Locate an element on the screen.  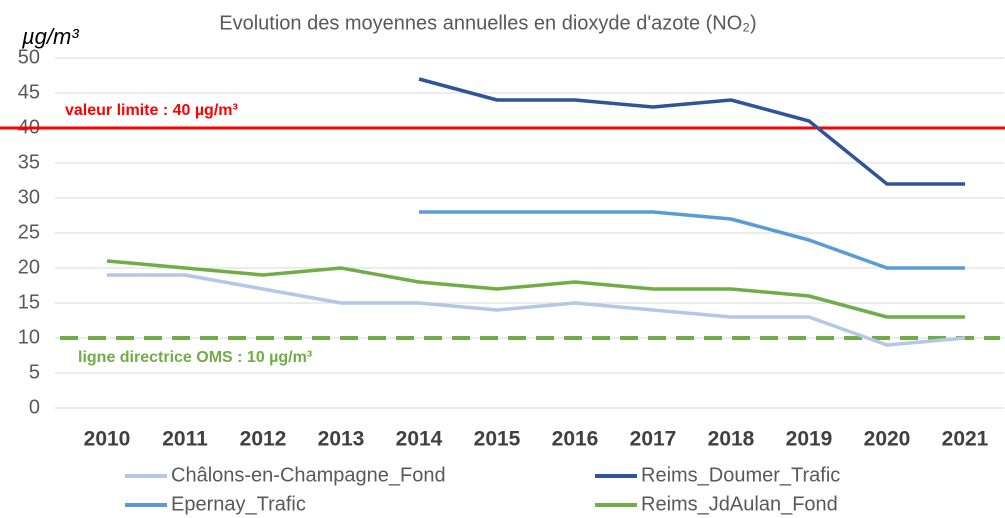
legend-label: Reims_Doumer_Trafic is located at coordinates (740, 475).